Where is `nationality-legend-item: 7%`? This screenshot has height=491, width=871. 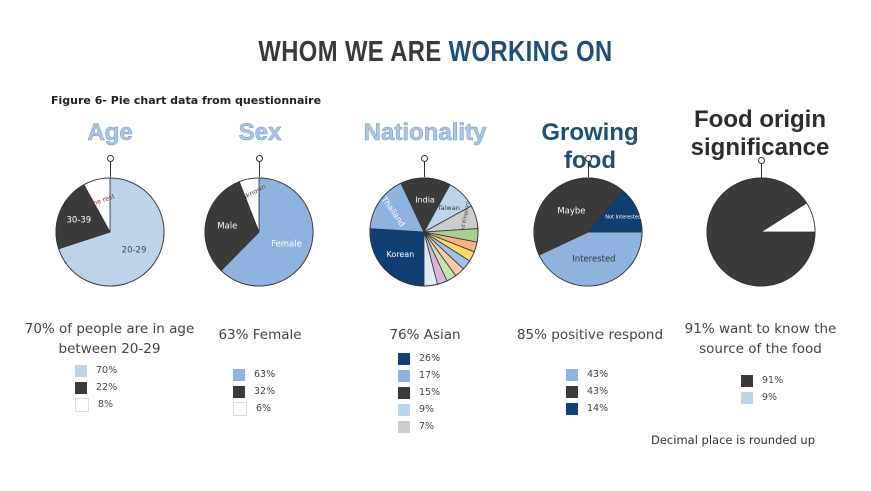
nationality-legend-item: 7% is located at coordinates (419, 426).